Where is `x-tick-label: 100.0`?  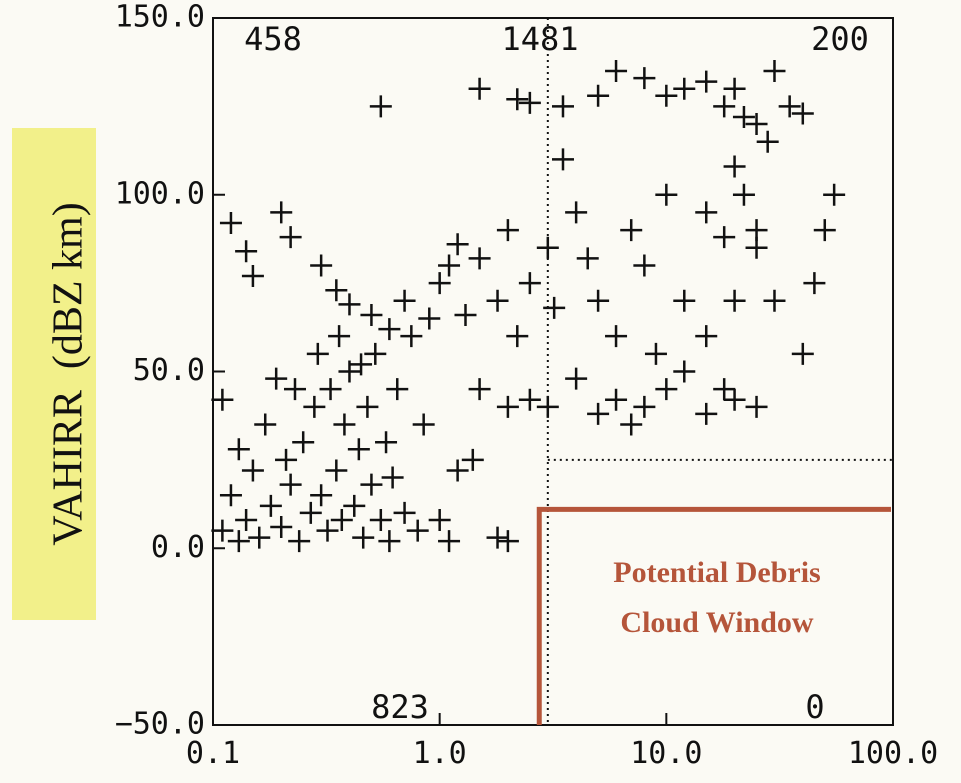
x-tick-label: 100.0 is located at coordinates (893, 753).